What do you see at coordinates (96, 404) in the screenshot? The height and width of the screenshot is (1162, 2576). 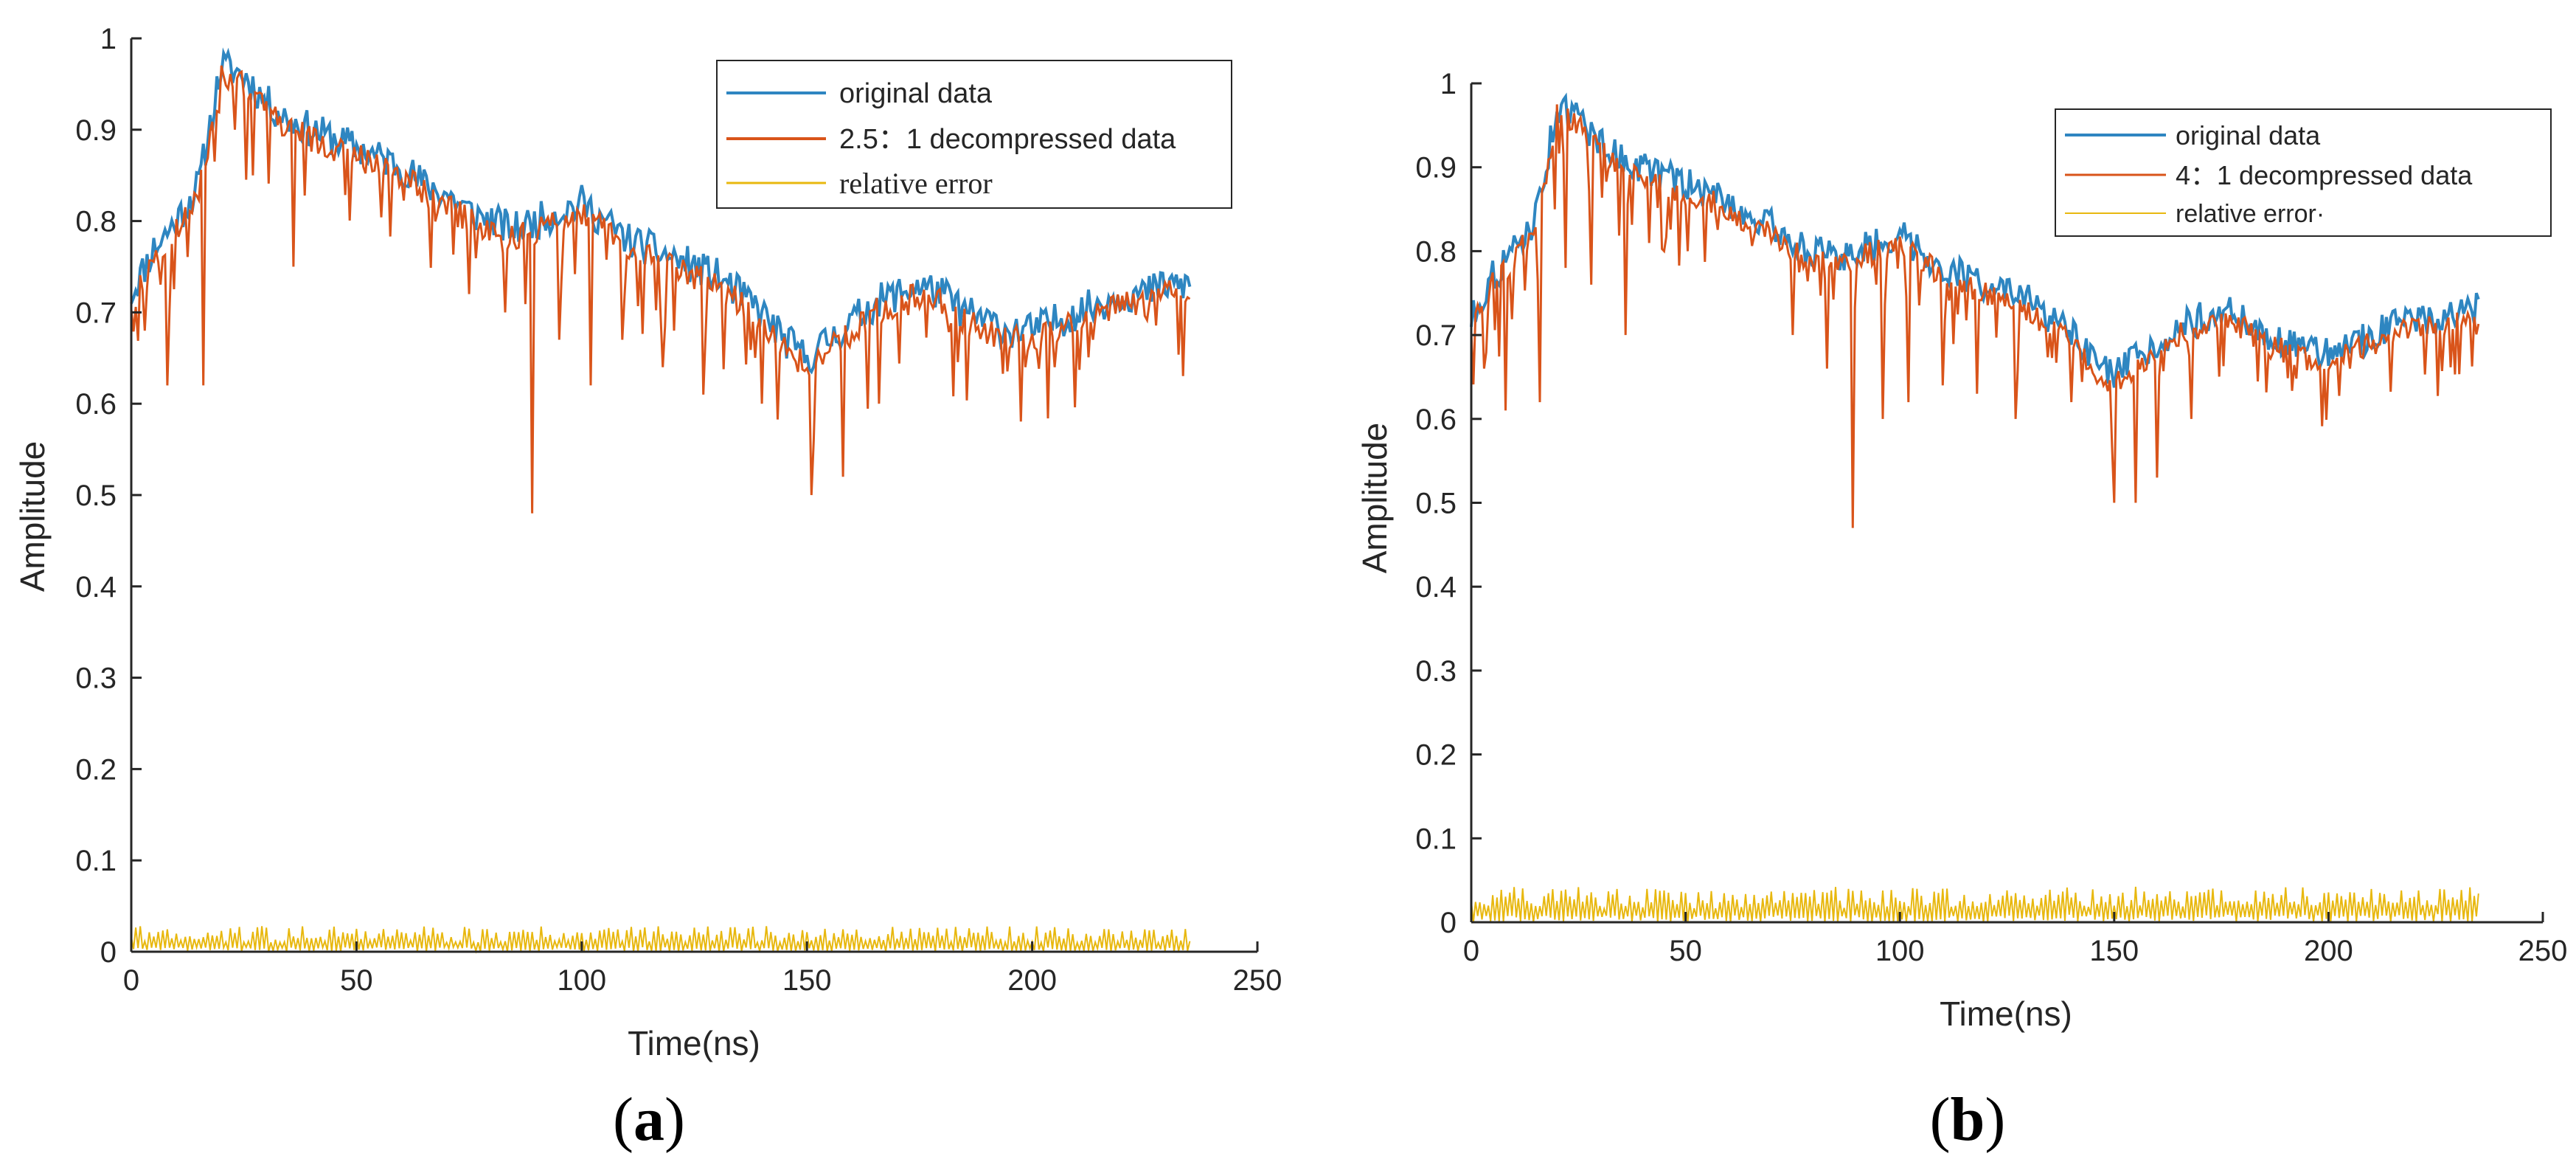 I see `y-tick-label-a-6: 0.6` at bounding box center [96, 404].